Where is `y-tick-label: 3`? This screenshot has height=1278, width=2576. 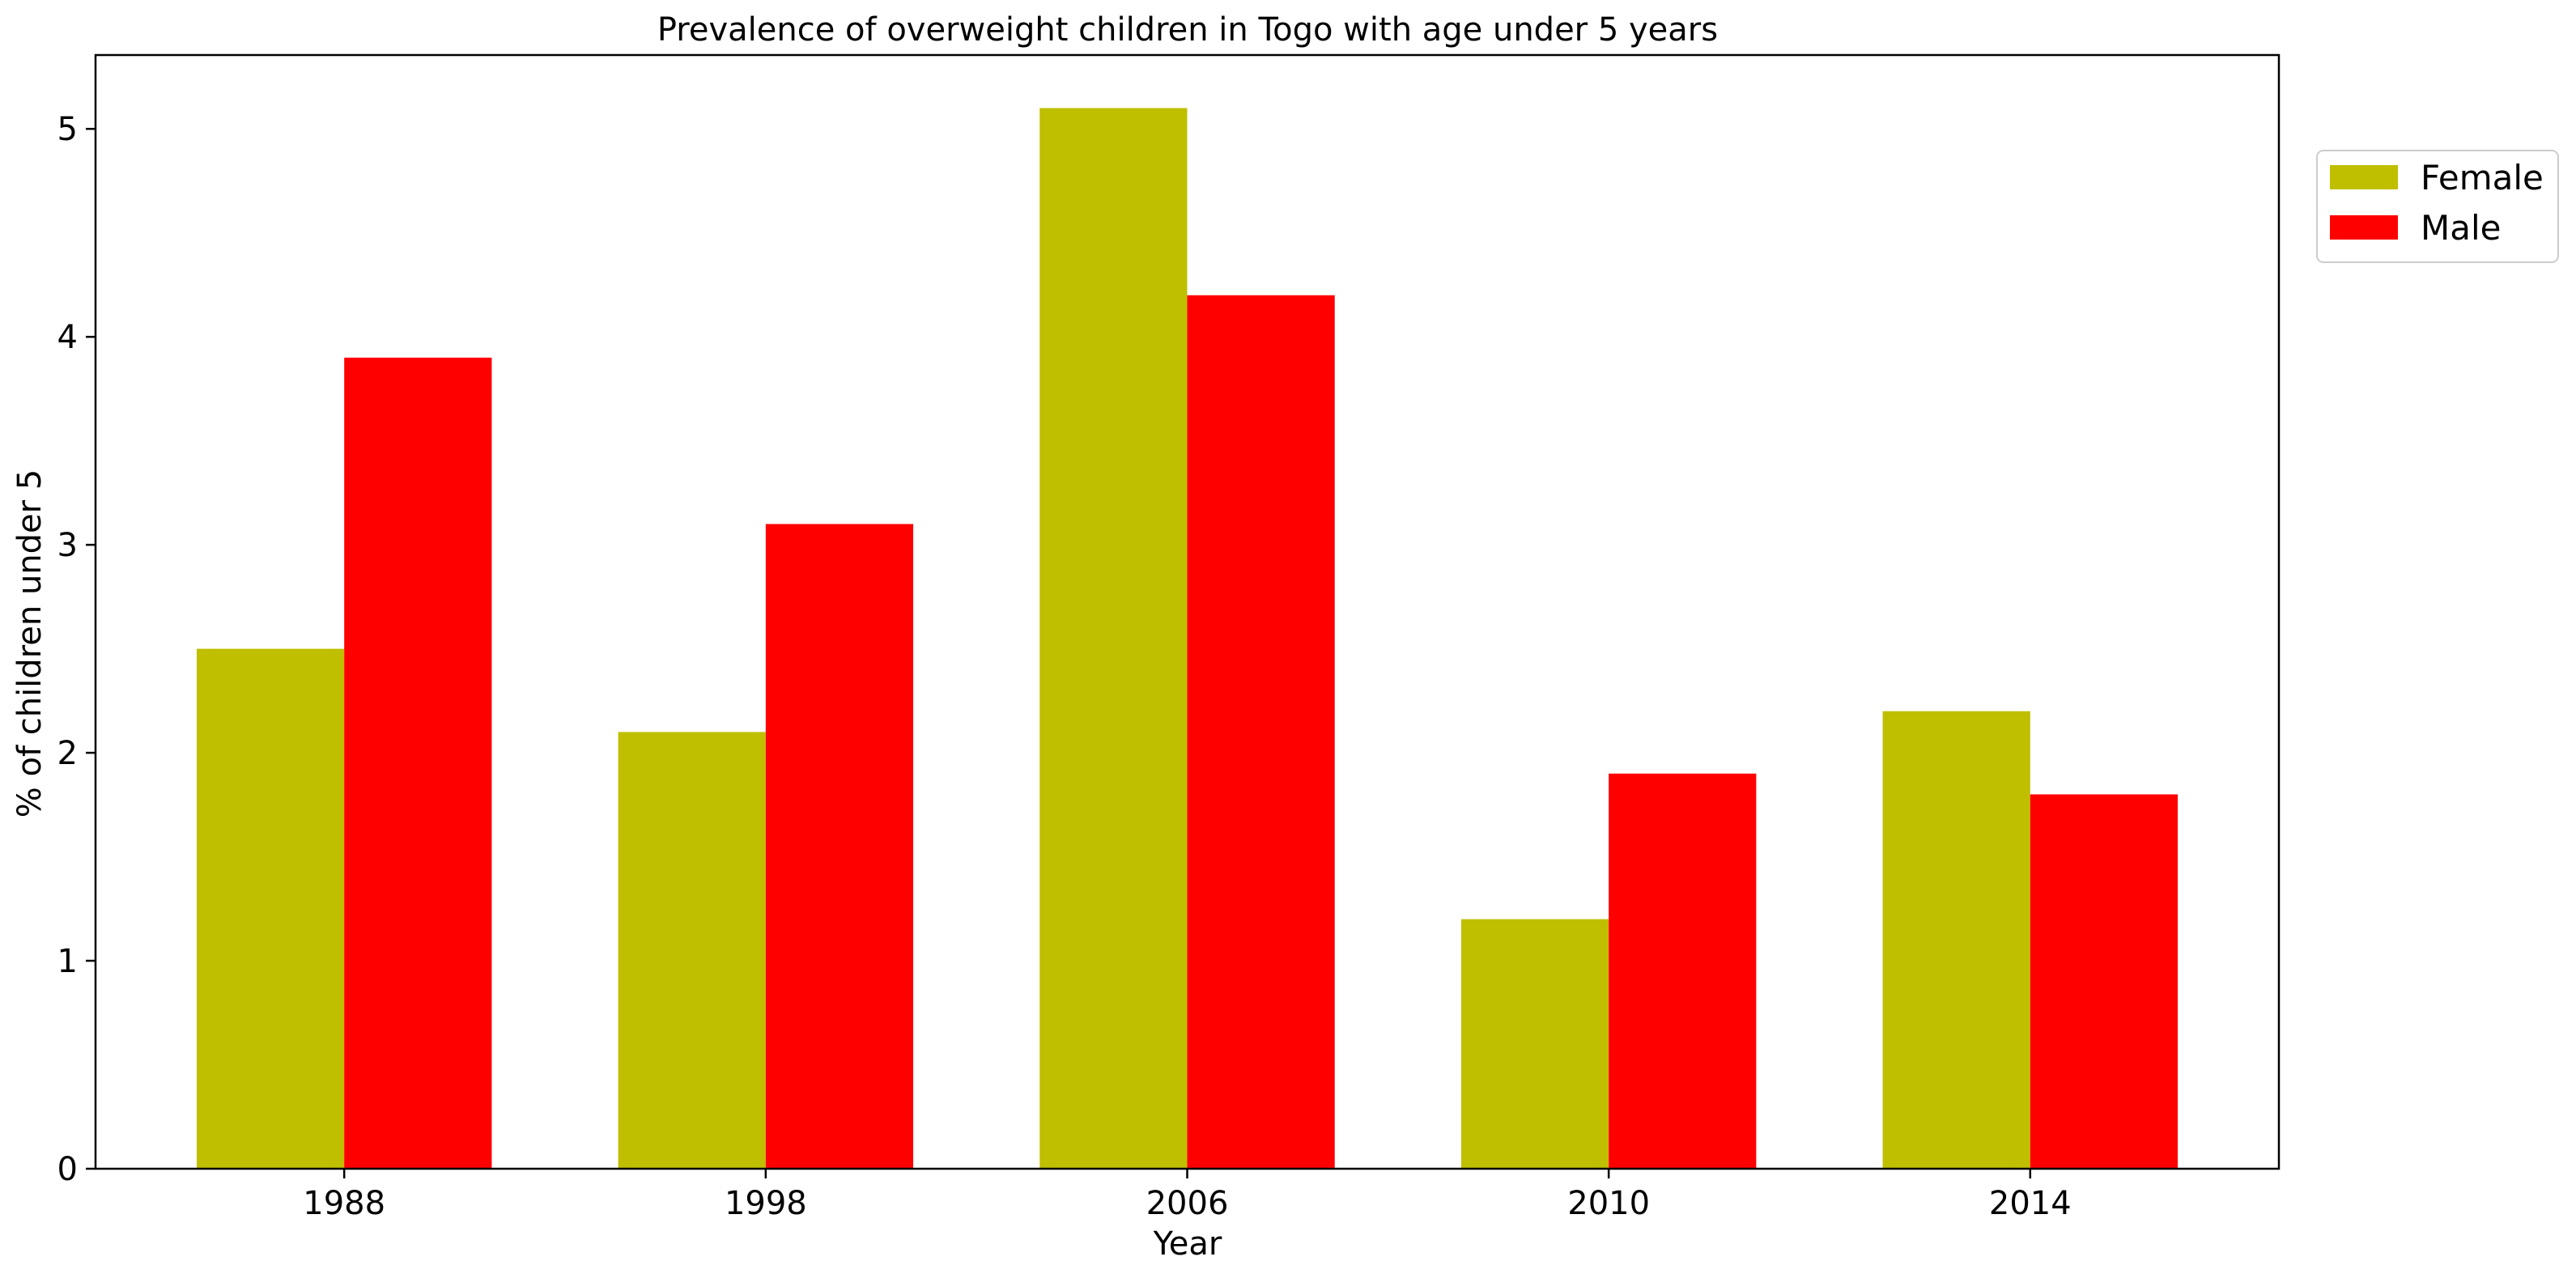 y-tick-label: 3 is located at coordinates (67, 545).